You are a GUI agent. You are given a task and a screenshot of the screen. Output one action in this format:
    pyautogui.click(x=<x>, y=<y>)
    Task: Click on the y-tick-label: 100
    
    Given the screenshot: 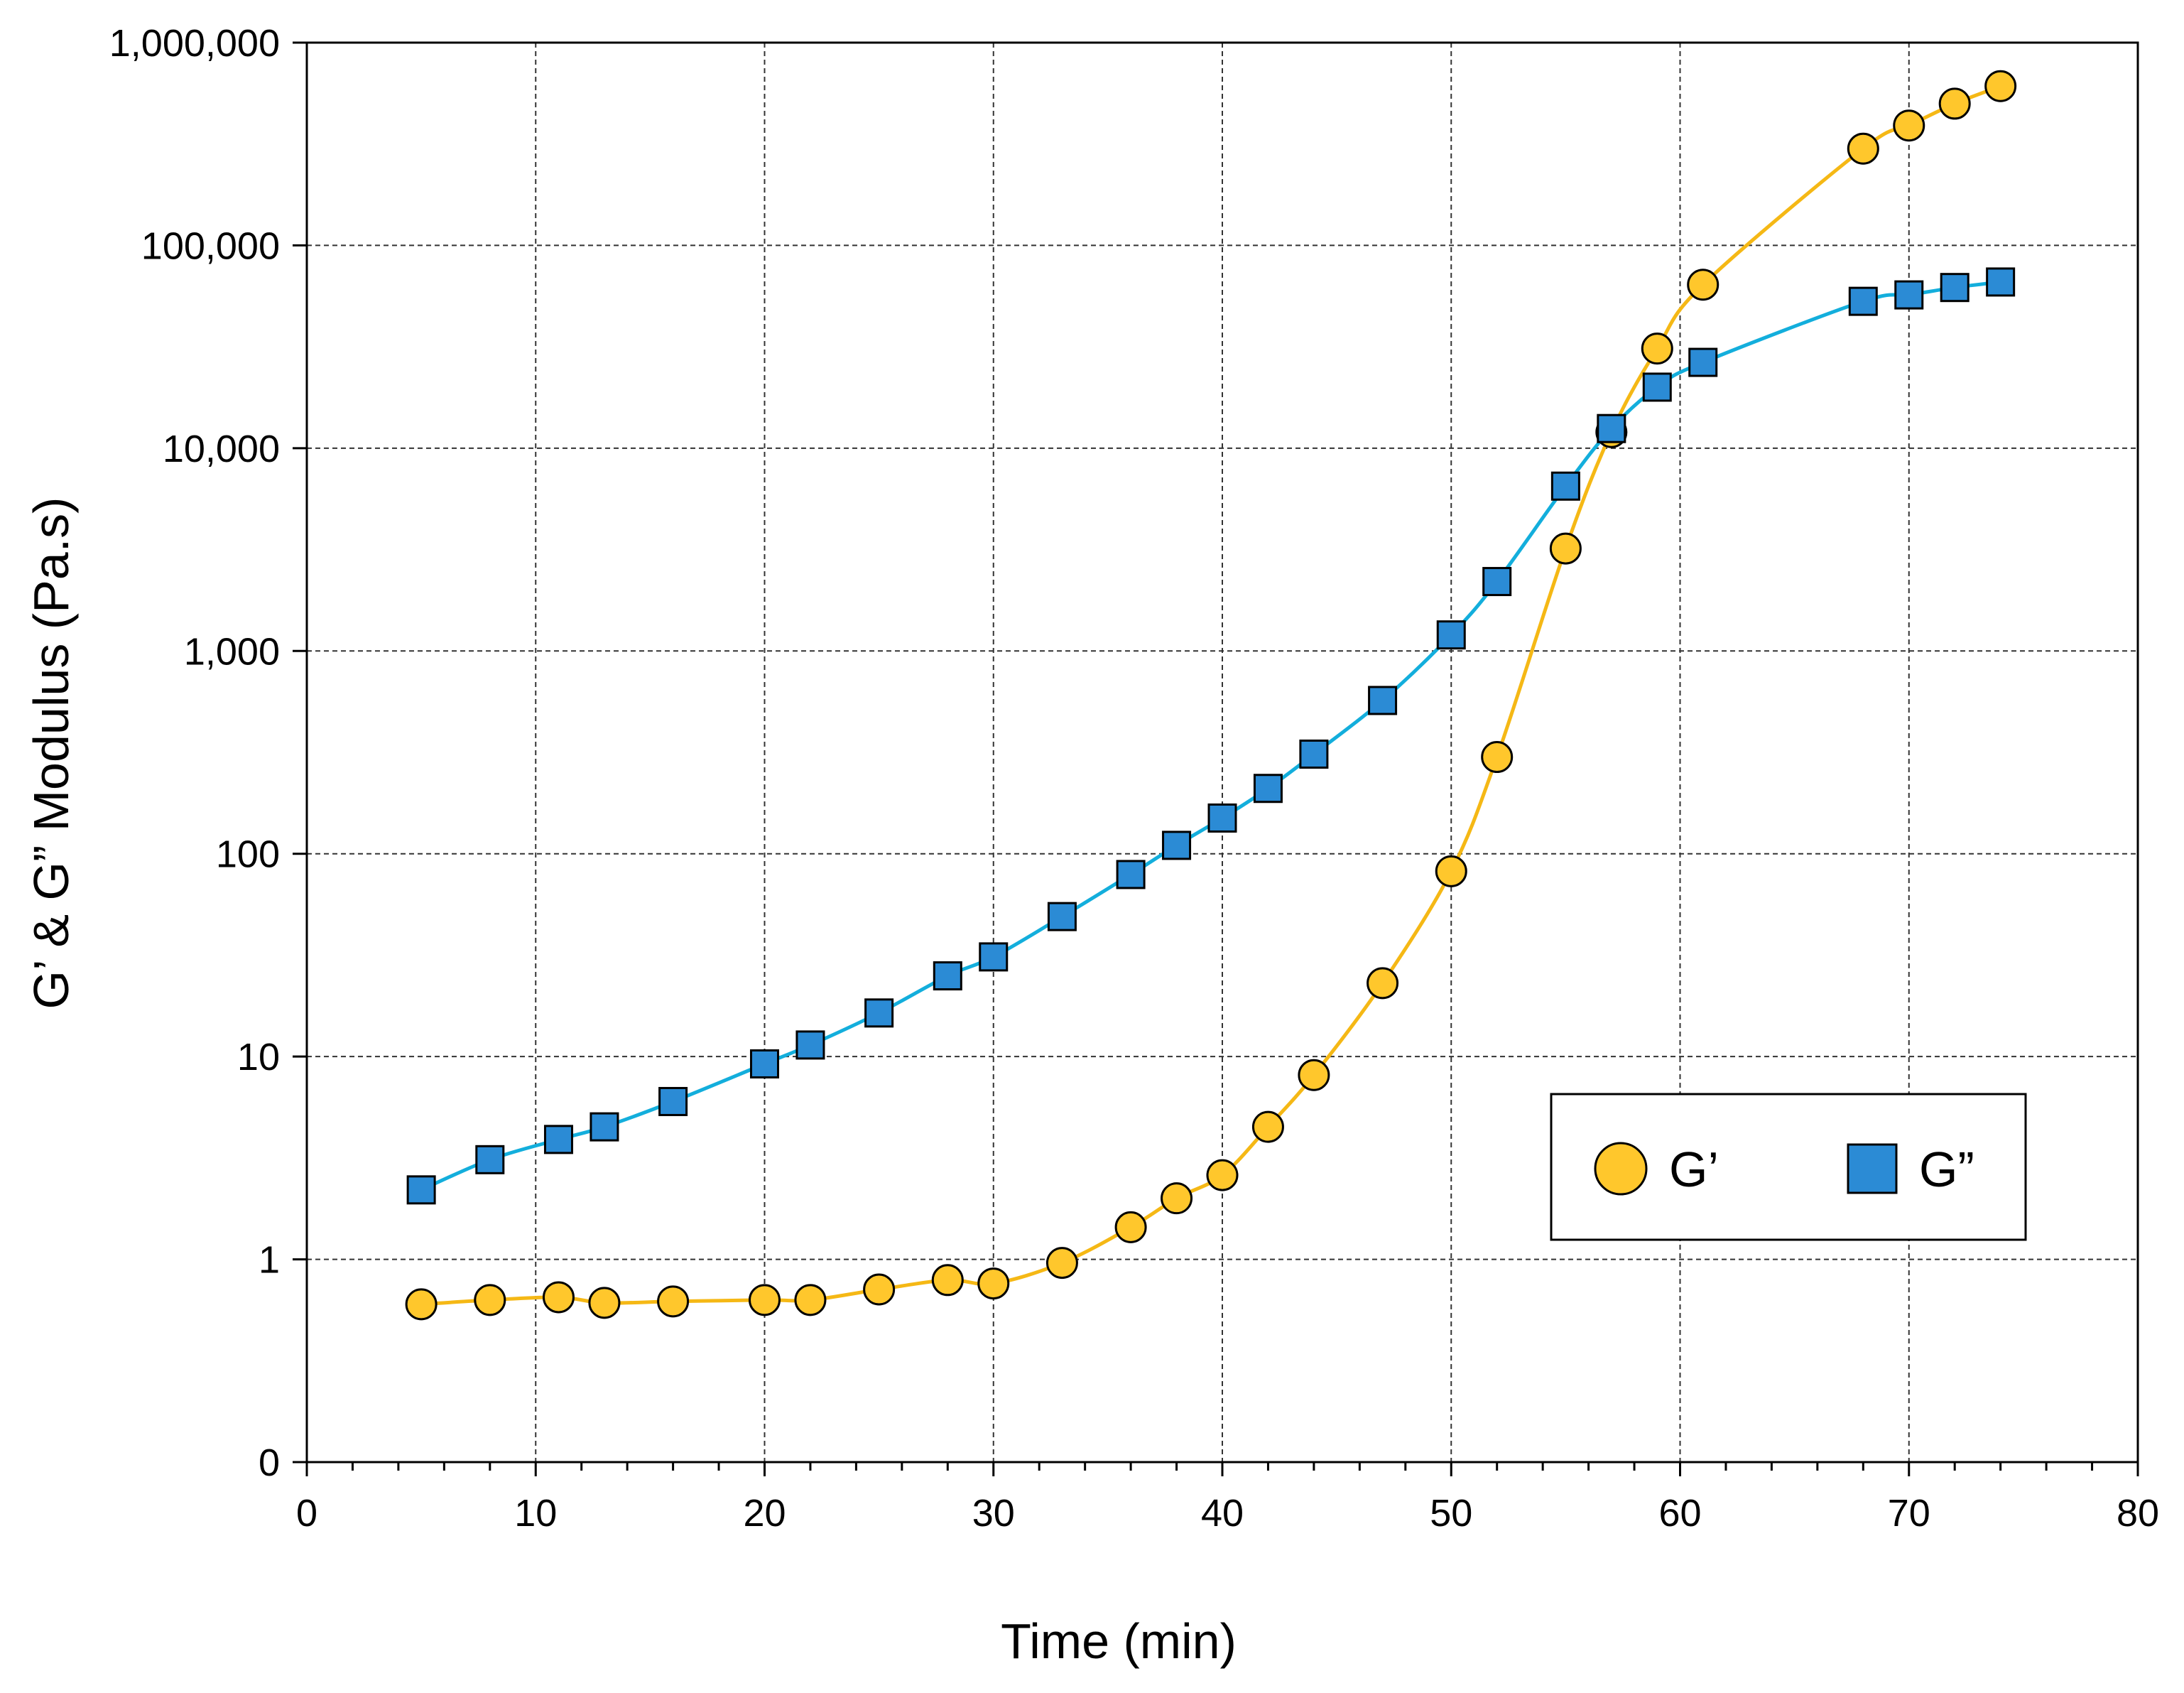 What is the action you would take?
    pyautogui.click(x=248, y=855)
    